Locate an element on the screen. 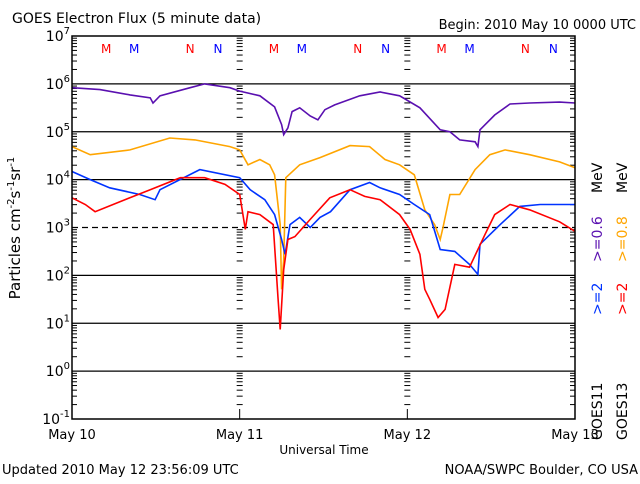 Image resolution: width=640 pixels, height=484 pixels. y-tick-label: 10⁶ is located at coordinates (58, 83).